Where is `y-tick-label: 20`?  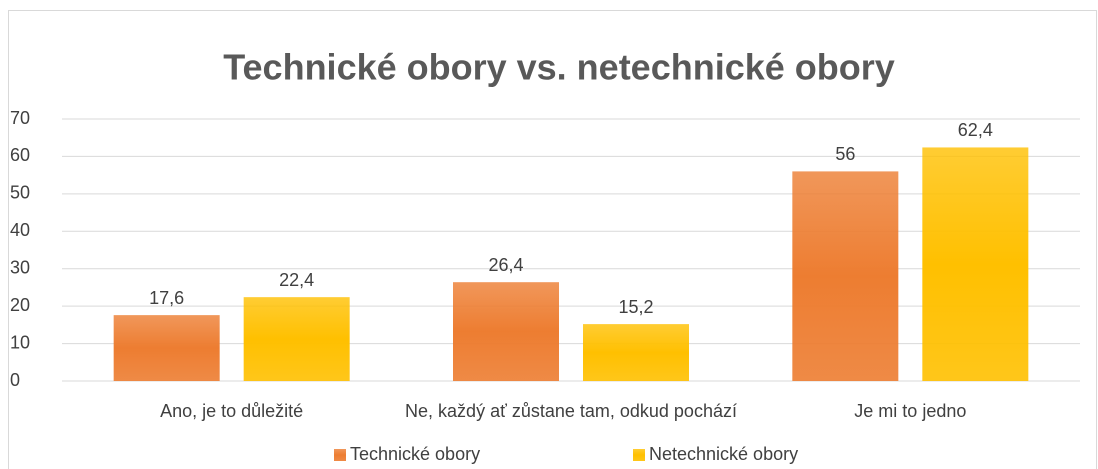
y-tick-label: 20 is located at coordinates (20, 305).